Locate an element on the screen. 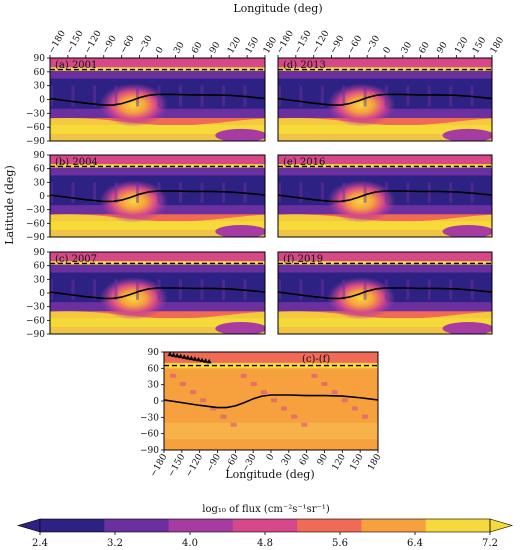  x-tick-label: −60 is located at coordinates (355, 45).